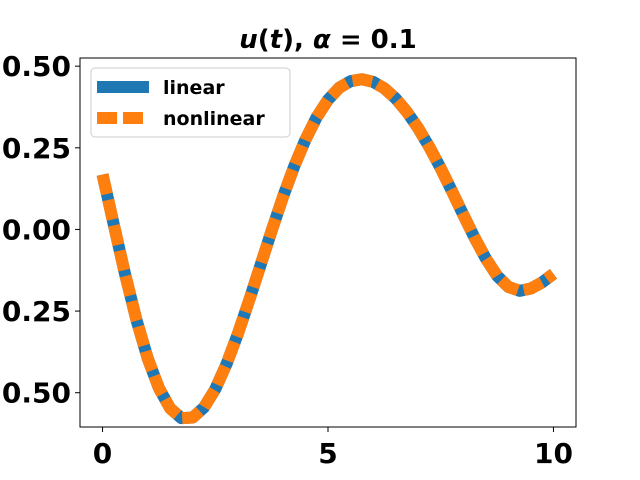  Describe the element at coordinates (102, 453) in the screenshot. I see `x-tick-label: 0` at that location.